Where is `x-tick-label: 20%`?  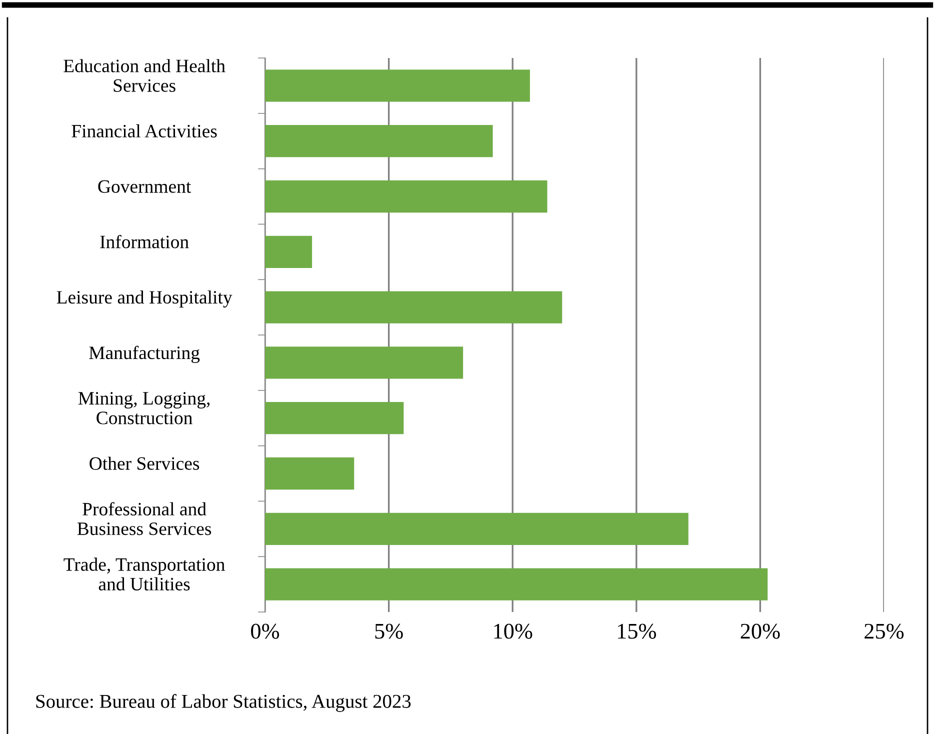
x-tick-label: 20% is located at coordinates (760, 631).